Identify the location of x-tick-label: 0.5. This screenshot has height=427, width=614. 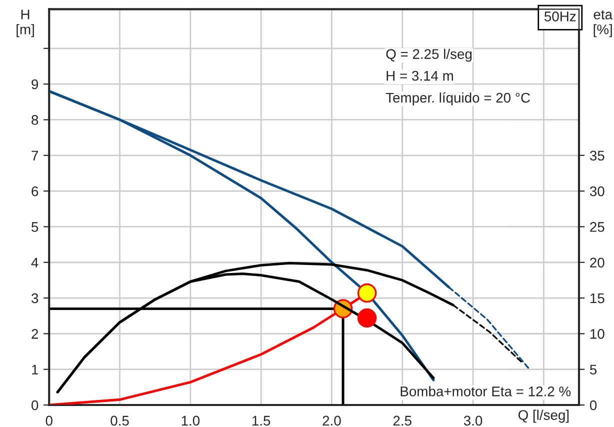
(119, 421).